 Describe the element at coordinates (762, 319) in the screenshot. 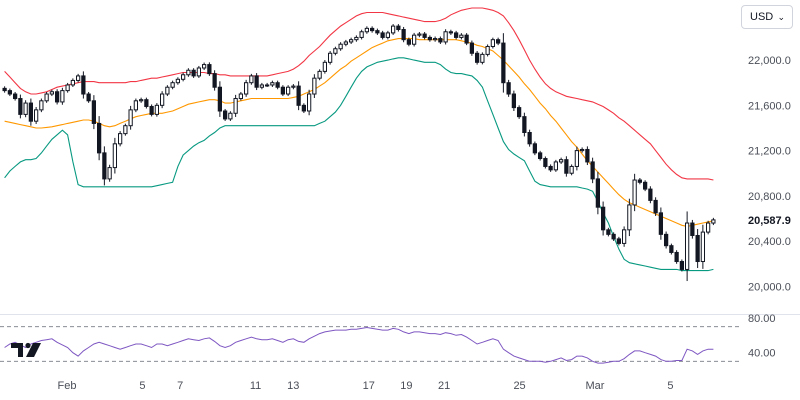

I see `rsi-tick-label: 80.00` at that location.